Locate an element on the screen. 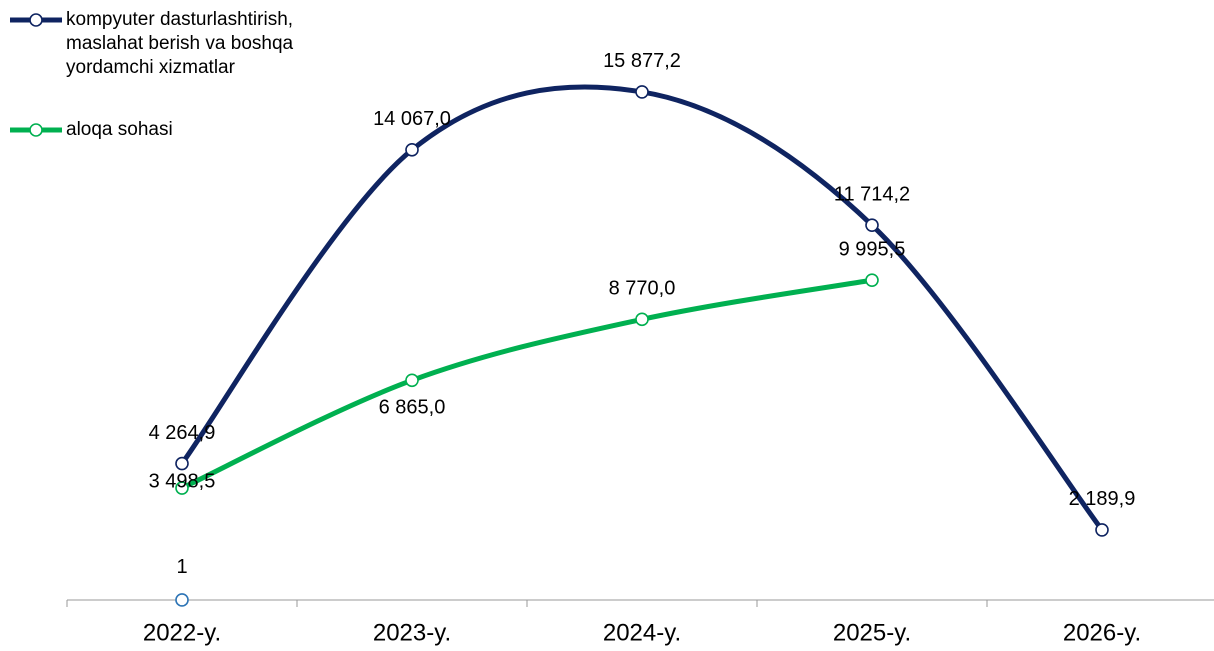 This screenshot has width=1214, height=651. data-label: 3 498,5 is located at coordinates (182, 481).